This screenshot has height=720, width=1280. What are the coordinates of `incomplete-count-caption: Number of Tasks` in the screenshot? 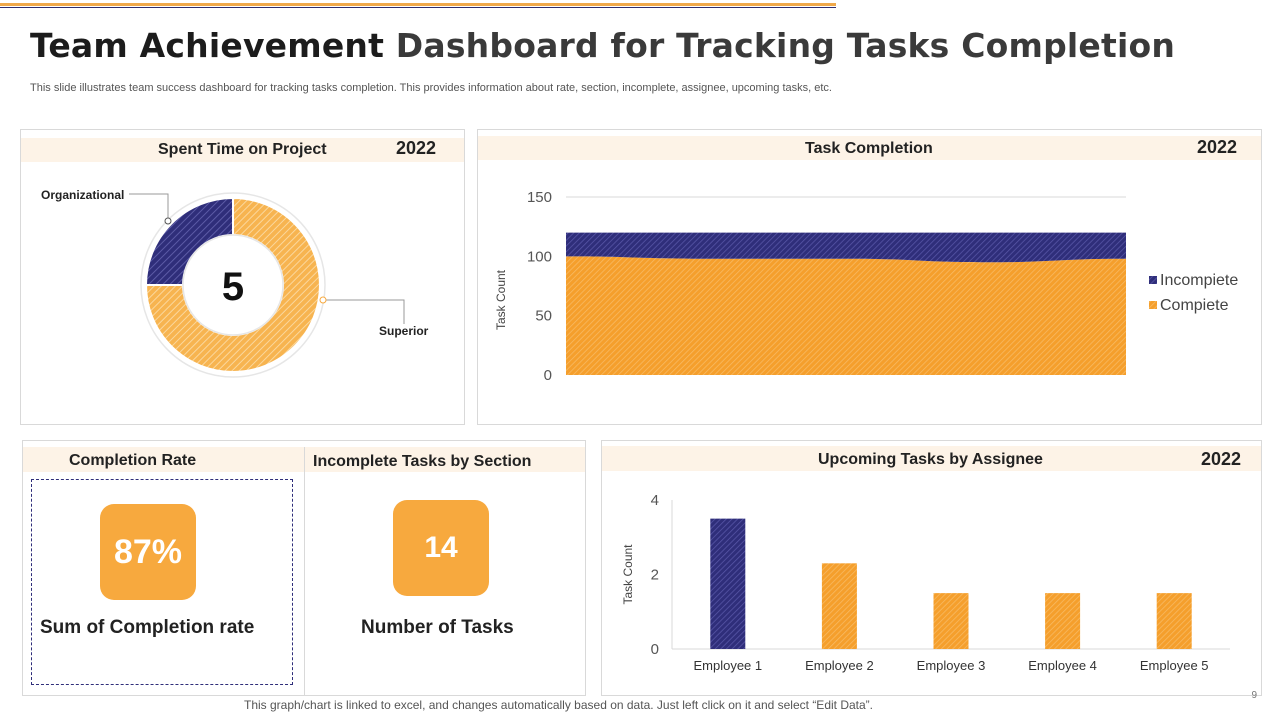 It's located at (437, 627).